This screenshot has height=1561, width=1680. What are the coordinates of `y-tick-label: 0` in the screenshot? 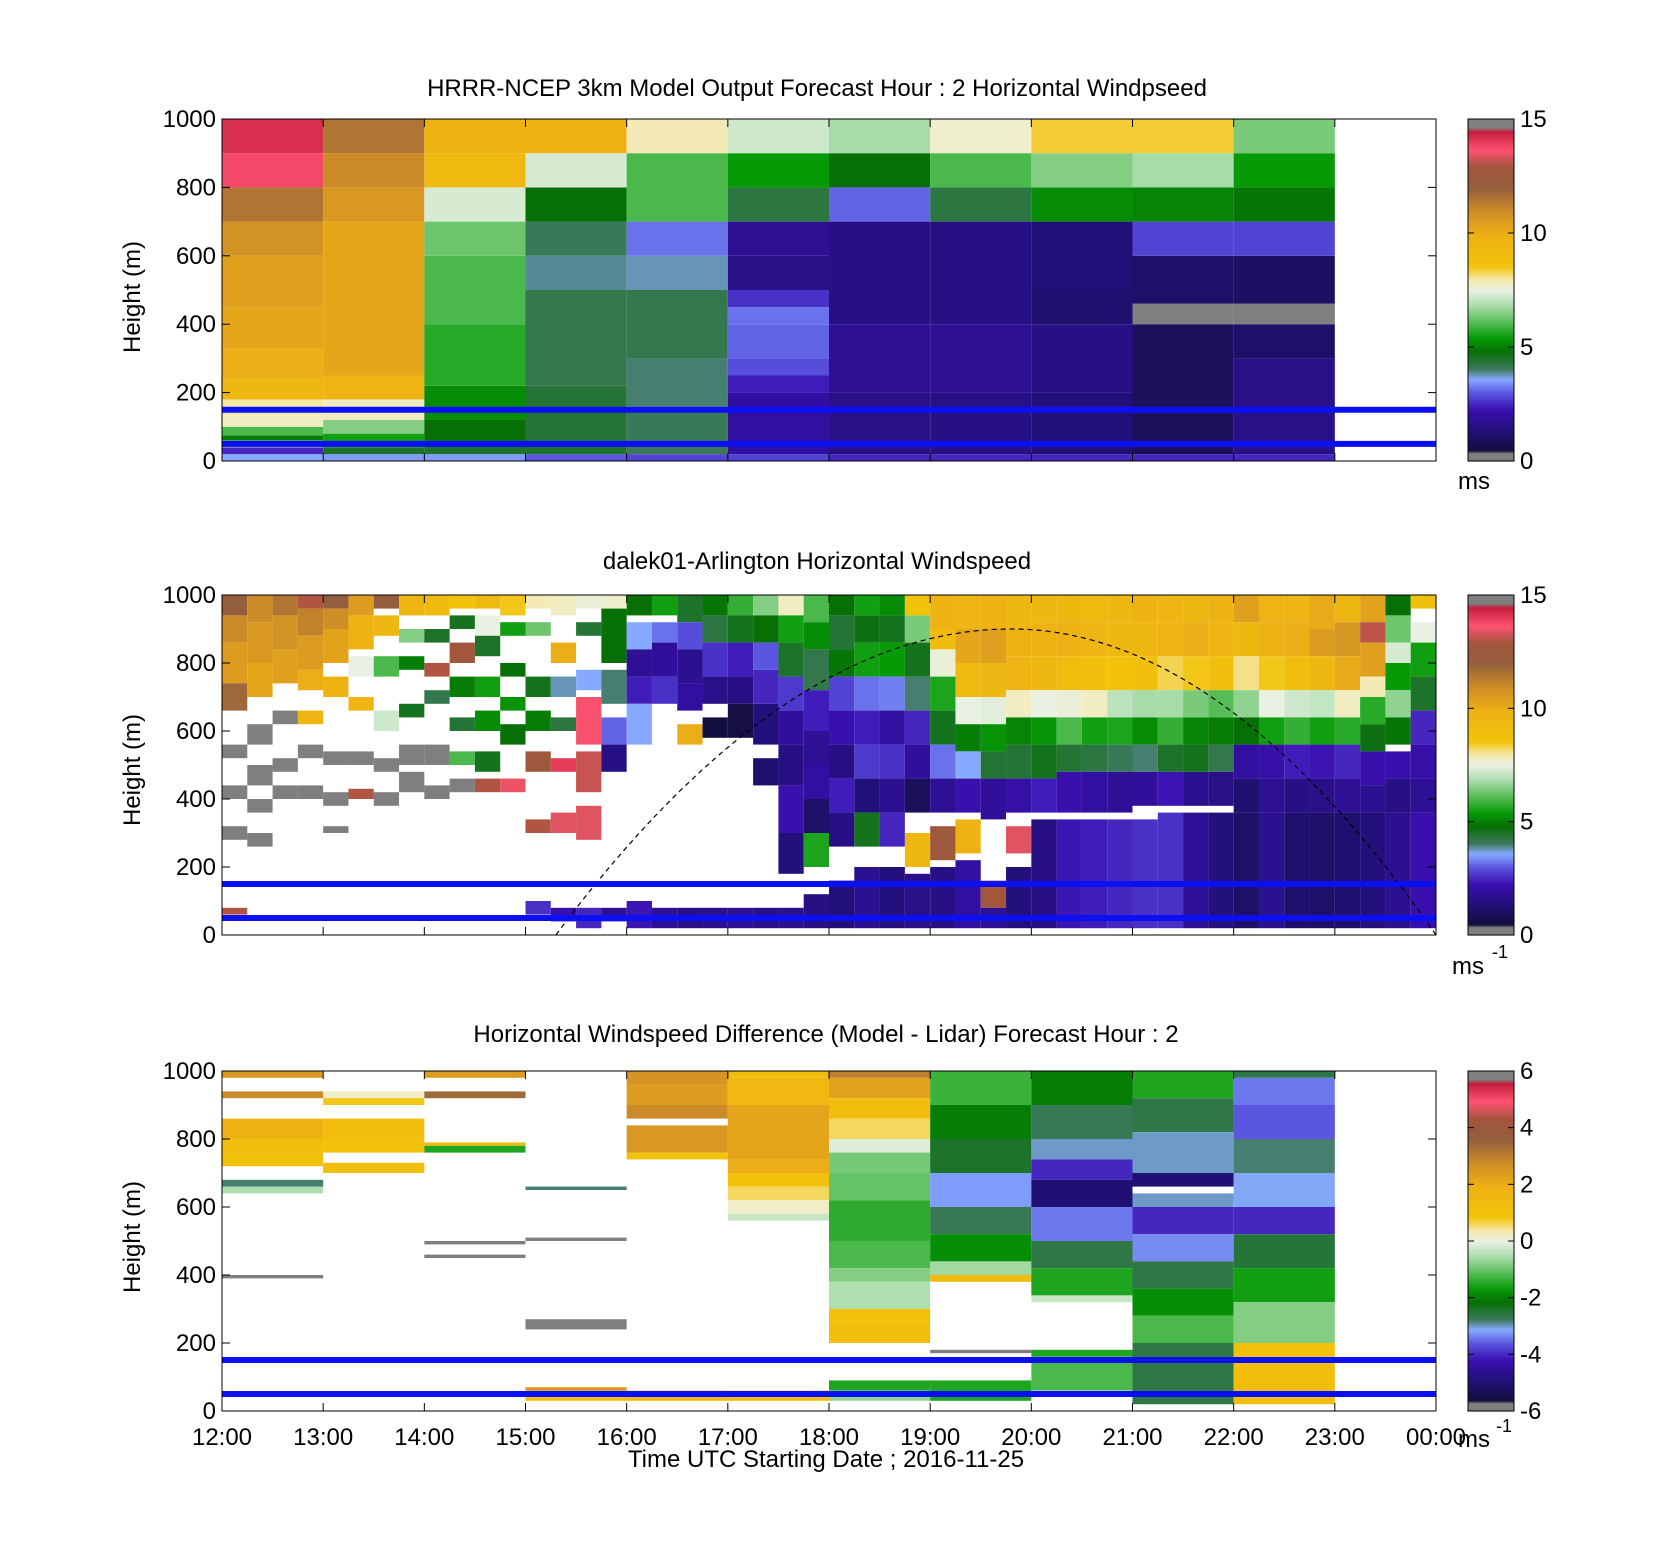 It's located at (209, 1411).